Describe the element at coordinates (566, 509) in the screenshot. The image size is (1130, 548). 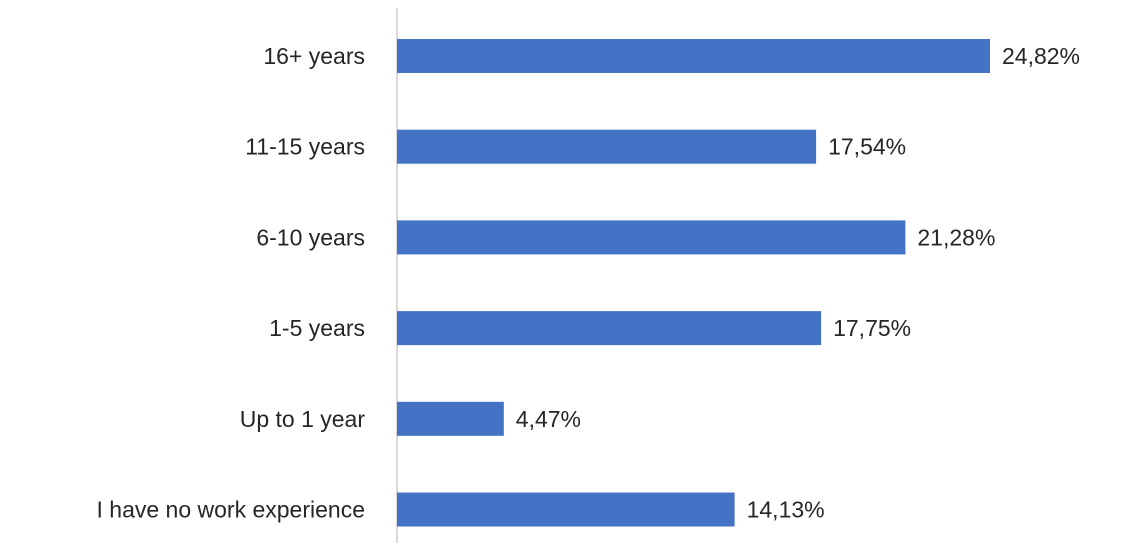
I see `bar-i-have-no-work-experience` at that location.